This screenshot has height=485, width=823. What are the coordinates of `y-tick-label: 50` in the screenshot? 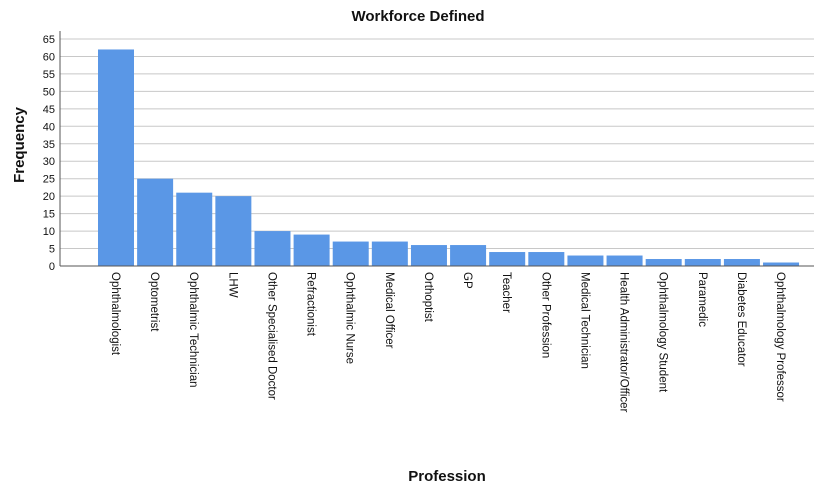 It's located at (49, 92).